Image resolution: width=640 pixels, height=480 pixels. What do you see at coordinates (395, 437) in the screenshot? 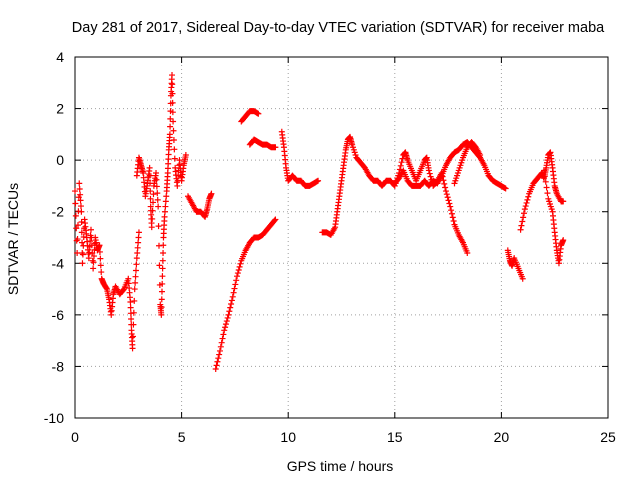
I see `x-tick-label: 15` at bounding box center [395, 437].